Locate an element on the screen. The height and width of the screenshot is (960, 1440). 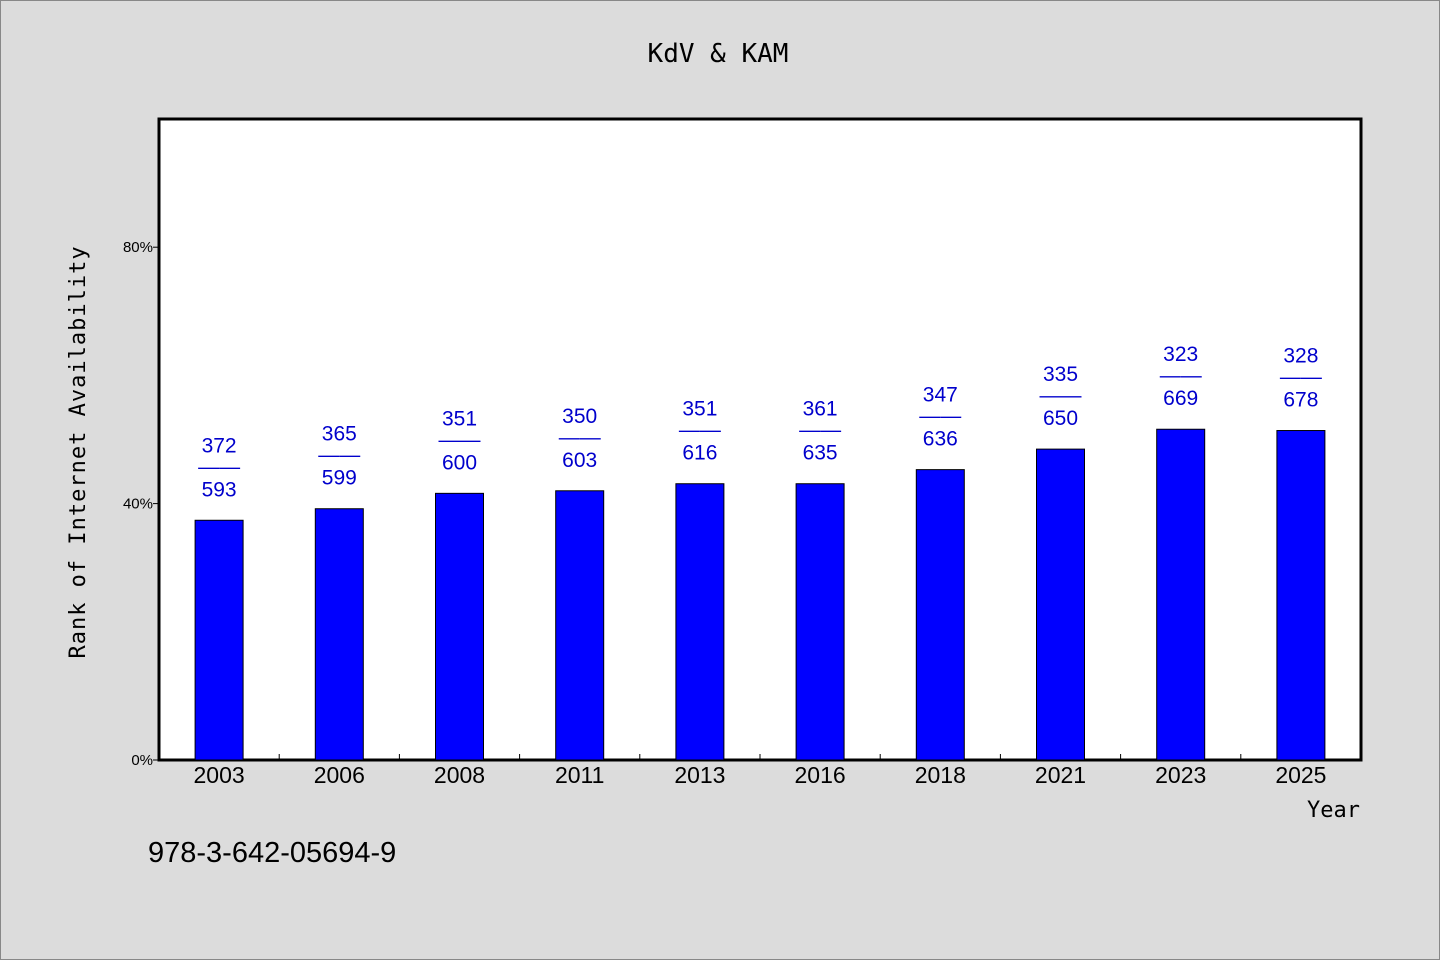
data-label-top: 323 is located at coordinates (1180, 354).